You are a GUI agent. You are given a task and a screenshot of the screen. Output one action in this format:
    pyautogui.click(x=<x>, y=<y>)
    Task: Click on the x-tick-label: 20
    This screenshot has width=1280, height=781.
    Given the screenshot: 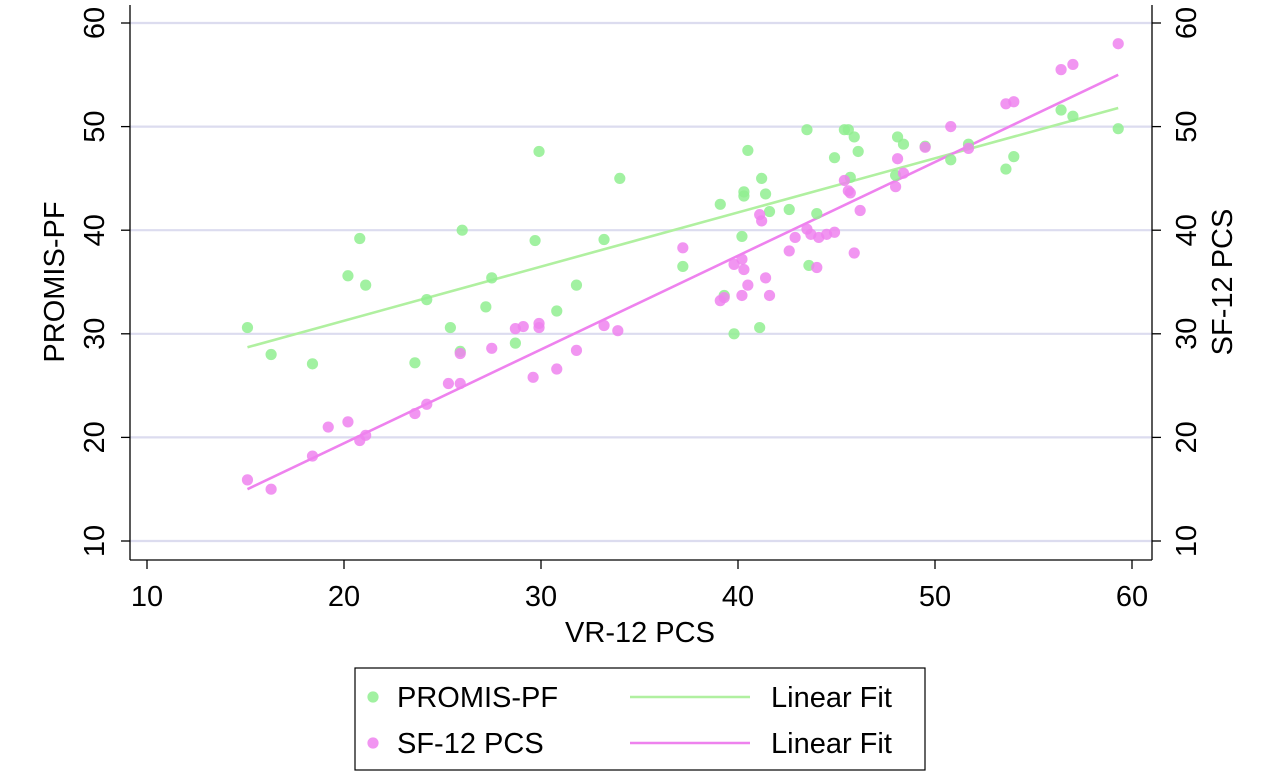 What is the action you would take?
    pyautogui.click(x=344, y=597)
    